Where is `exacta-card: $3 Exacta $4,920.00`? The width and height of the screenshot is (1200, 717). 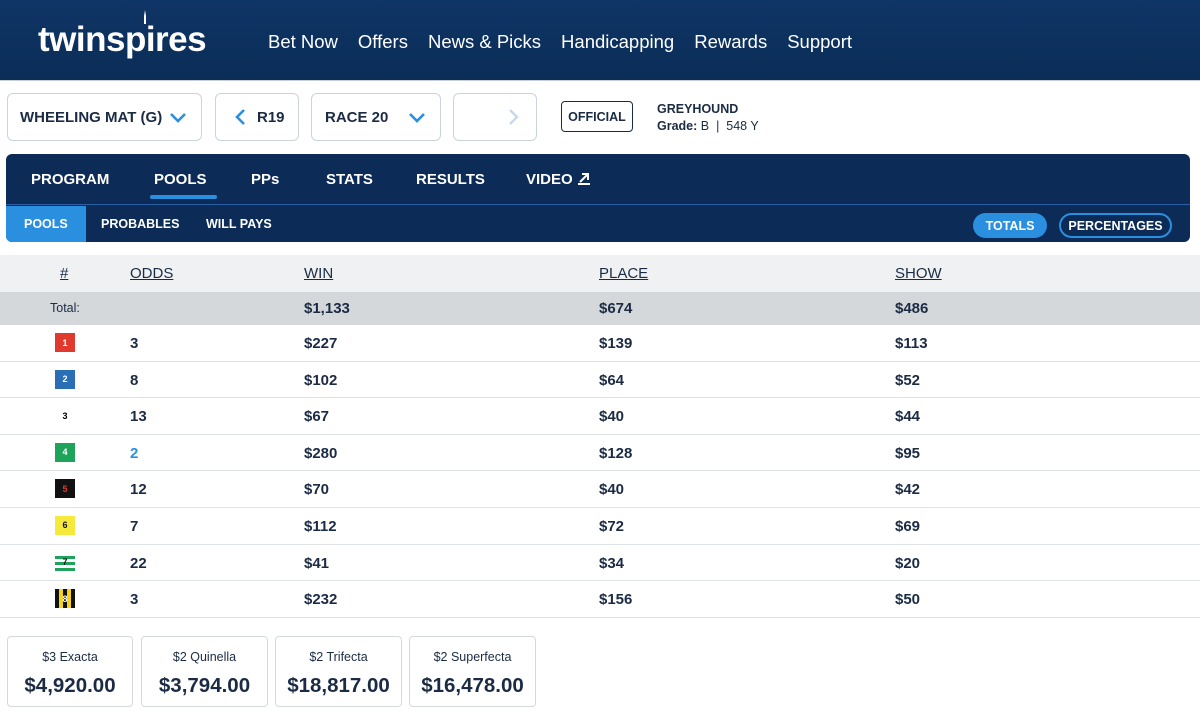 exacta-card: $3 Exacta $4,920.00 is located at coordinates (70, 671).